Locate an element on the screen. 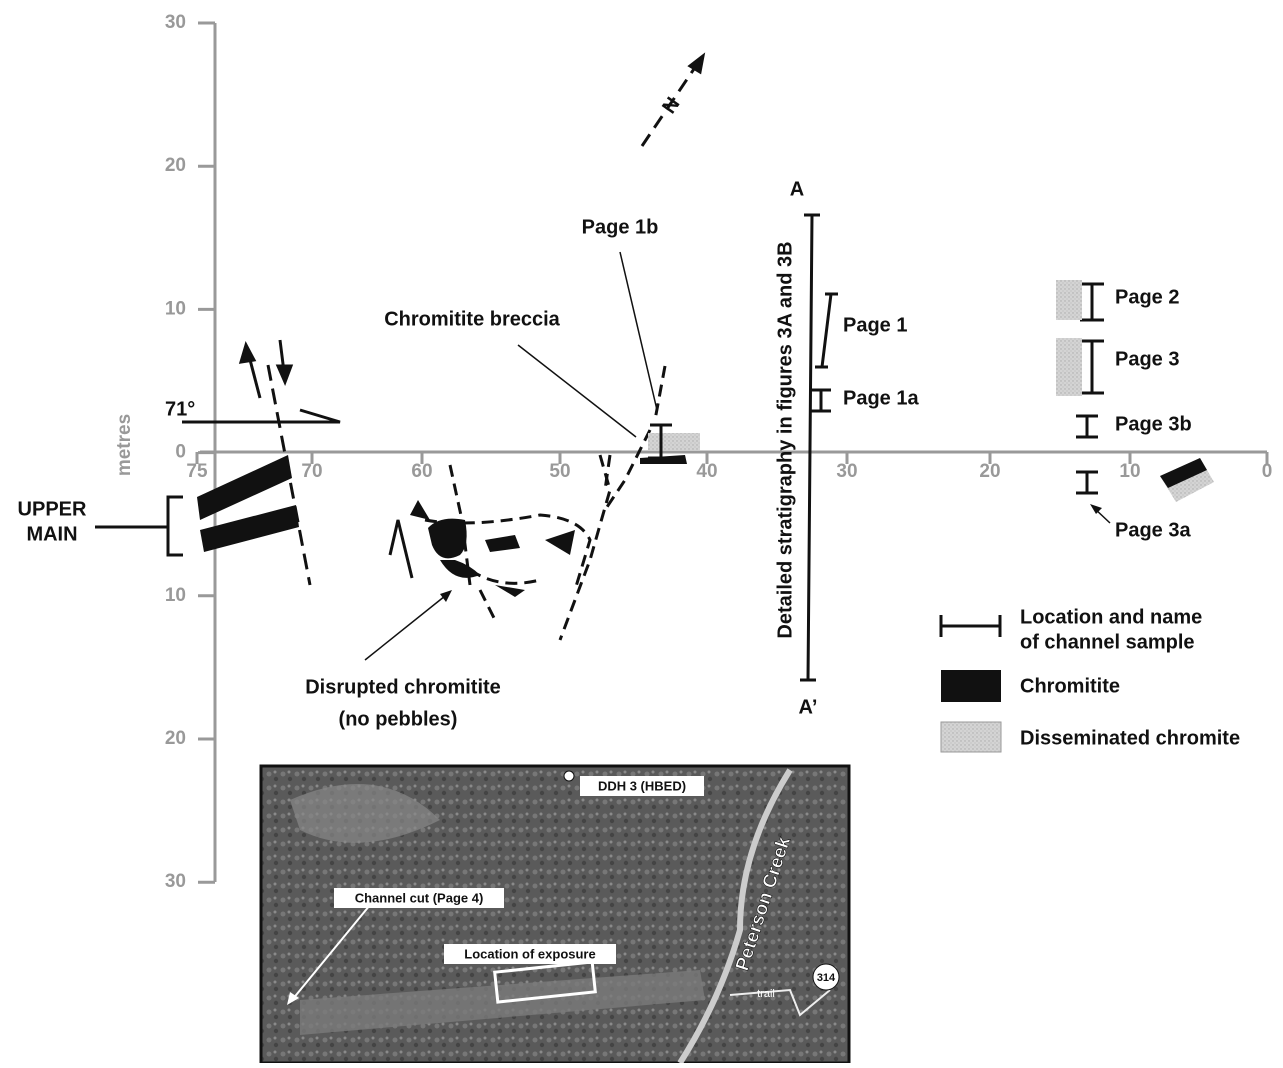 Image resolution: width=1283 pixels, height=1068 pixels. x-tick-label: 10 is located at coordinates (1129, 471).